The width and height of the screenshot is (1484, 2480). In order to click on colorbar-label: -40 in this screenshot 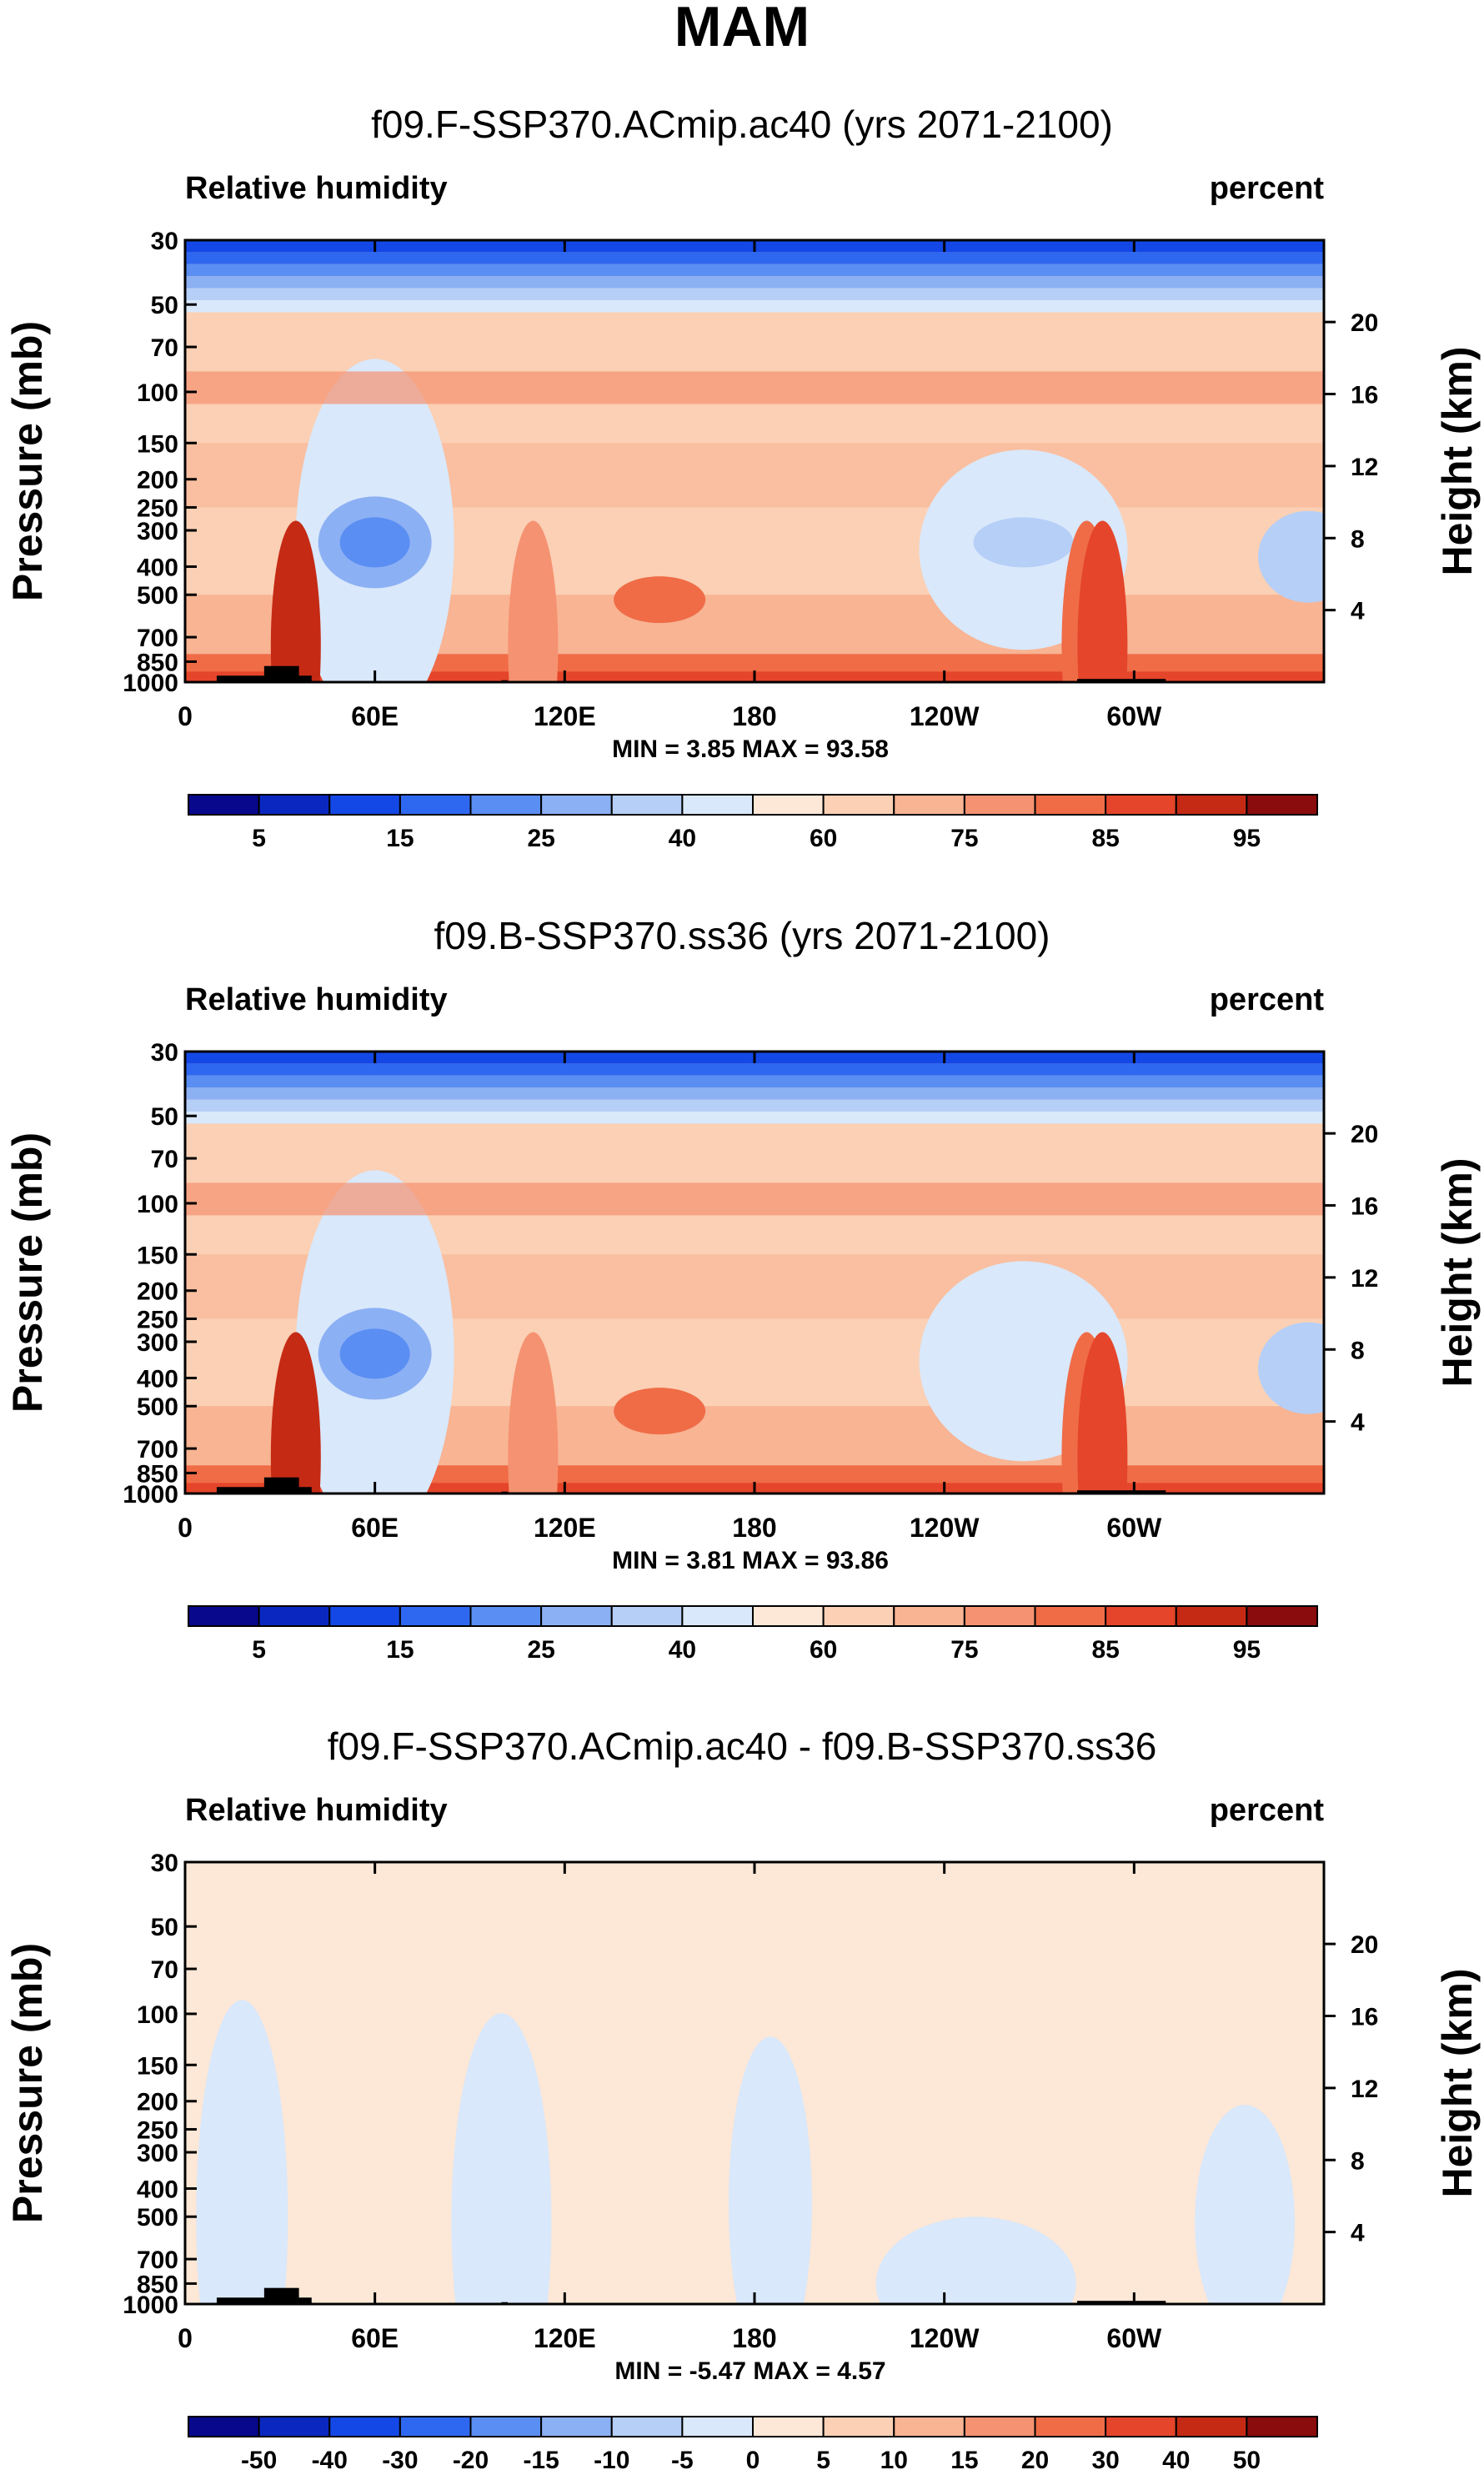, I will do `click(330, 2461)`.